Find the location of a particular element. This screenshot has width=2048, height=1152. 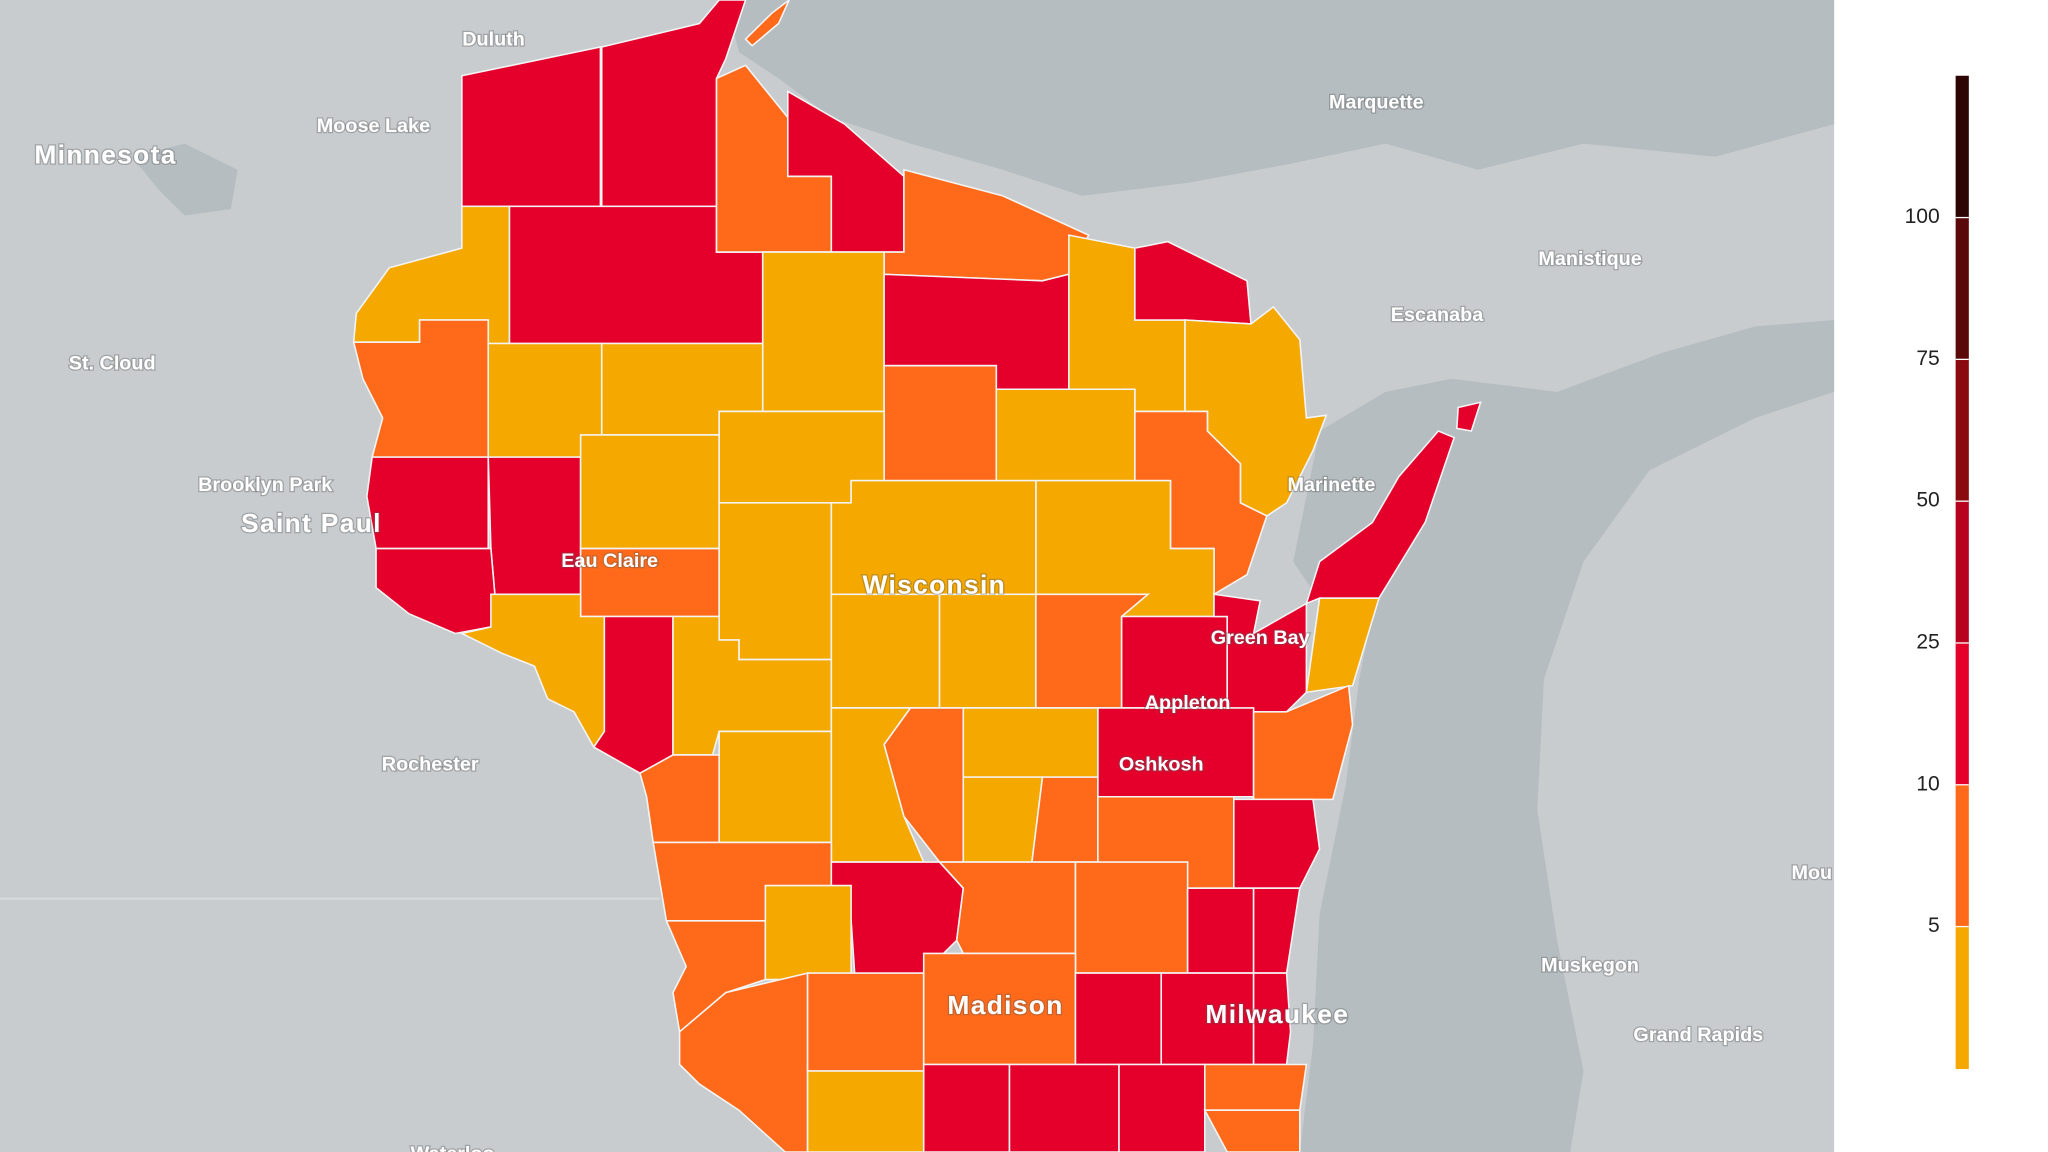

city-label: Marinette is located at coordinates (1331, 485).